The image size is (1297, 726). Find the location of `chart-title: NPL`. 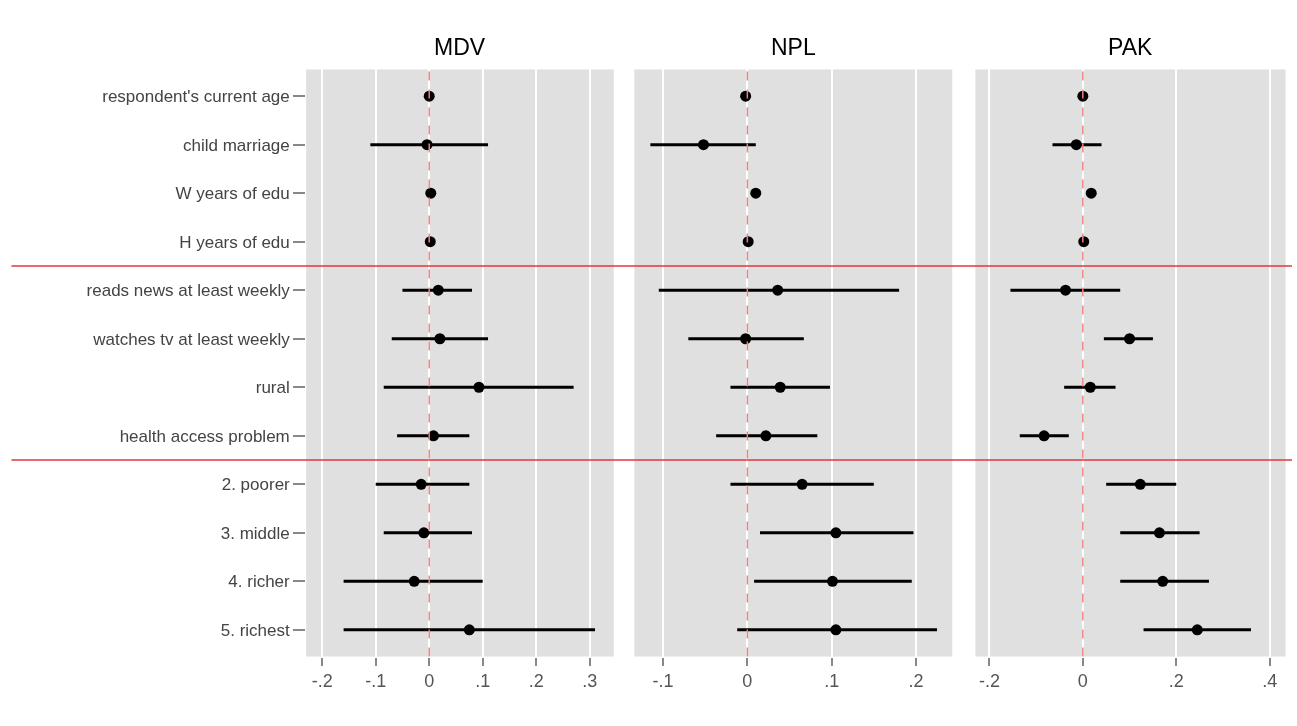

chart-title: NPL is located at coordinates (793, 47).